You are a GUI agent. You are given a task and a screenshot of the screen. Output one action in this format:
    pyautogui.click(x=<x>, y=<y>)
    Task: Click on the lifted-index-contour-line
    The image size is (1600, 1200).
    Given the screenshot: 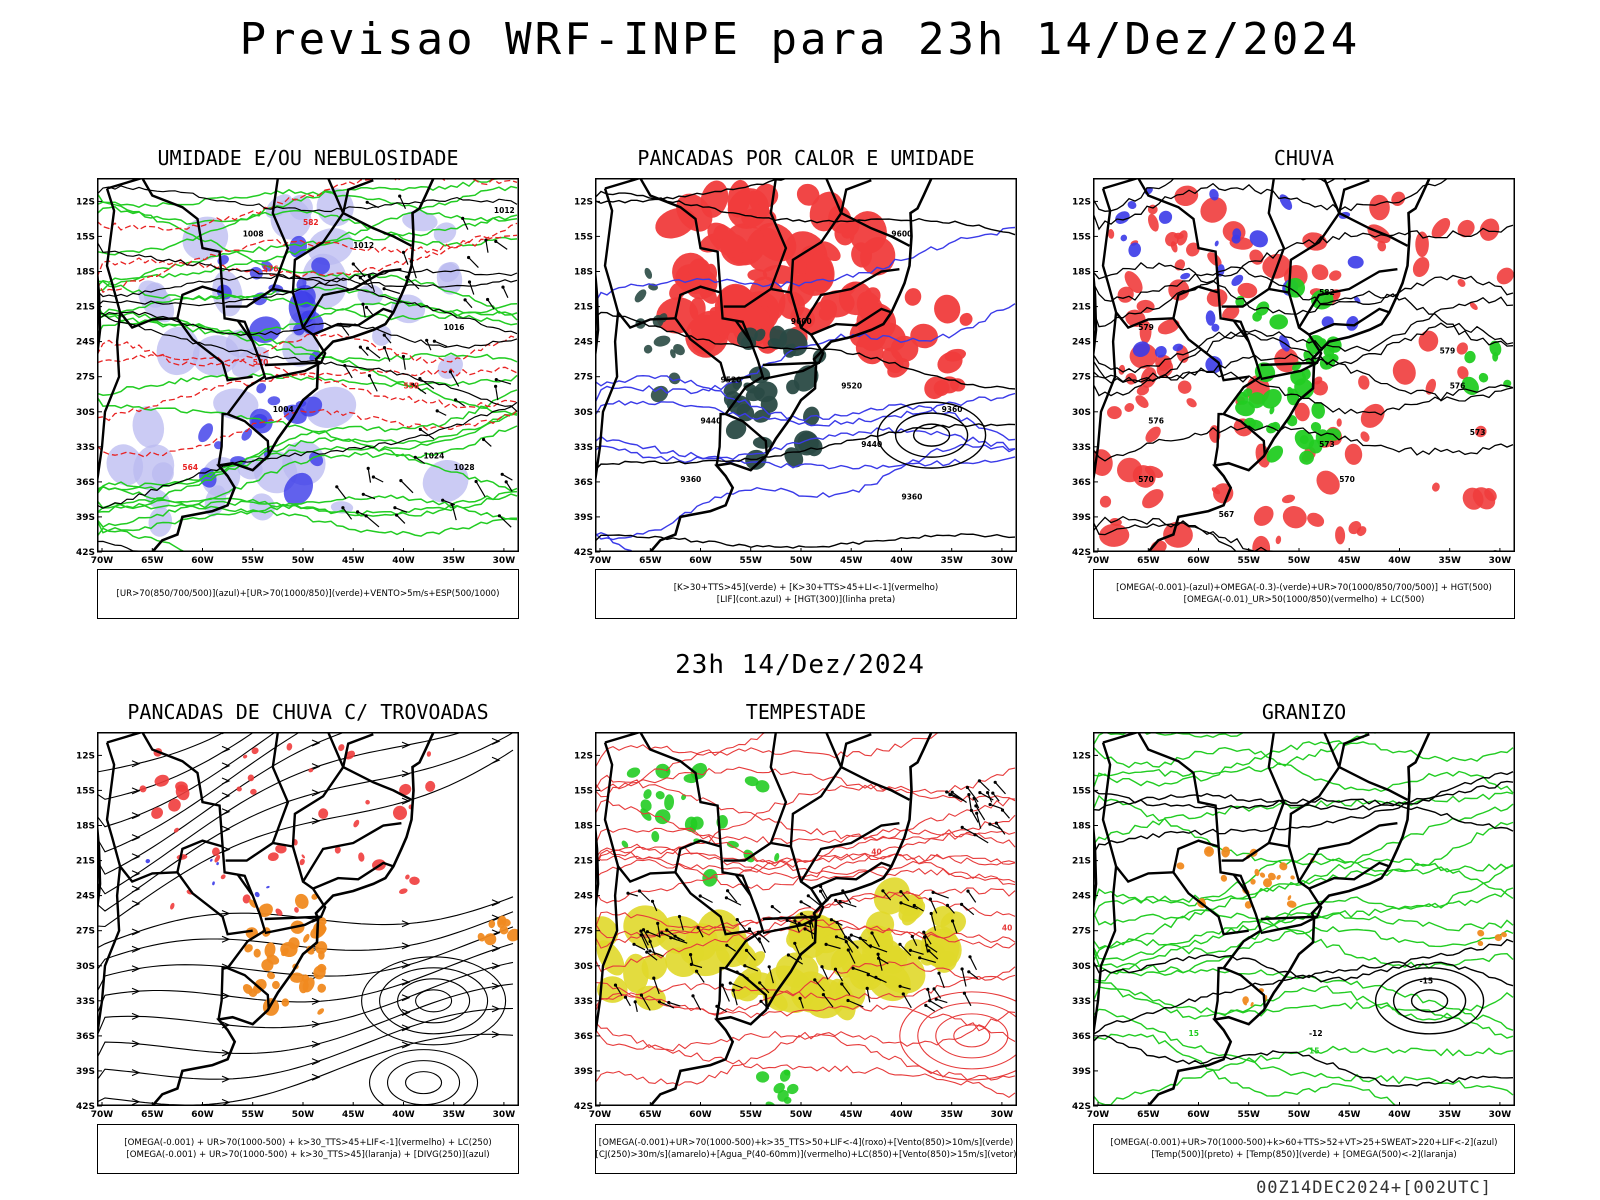 What is the action you would take?
    pyautogui.click(x=805, y=407)
    